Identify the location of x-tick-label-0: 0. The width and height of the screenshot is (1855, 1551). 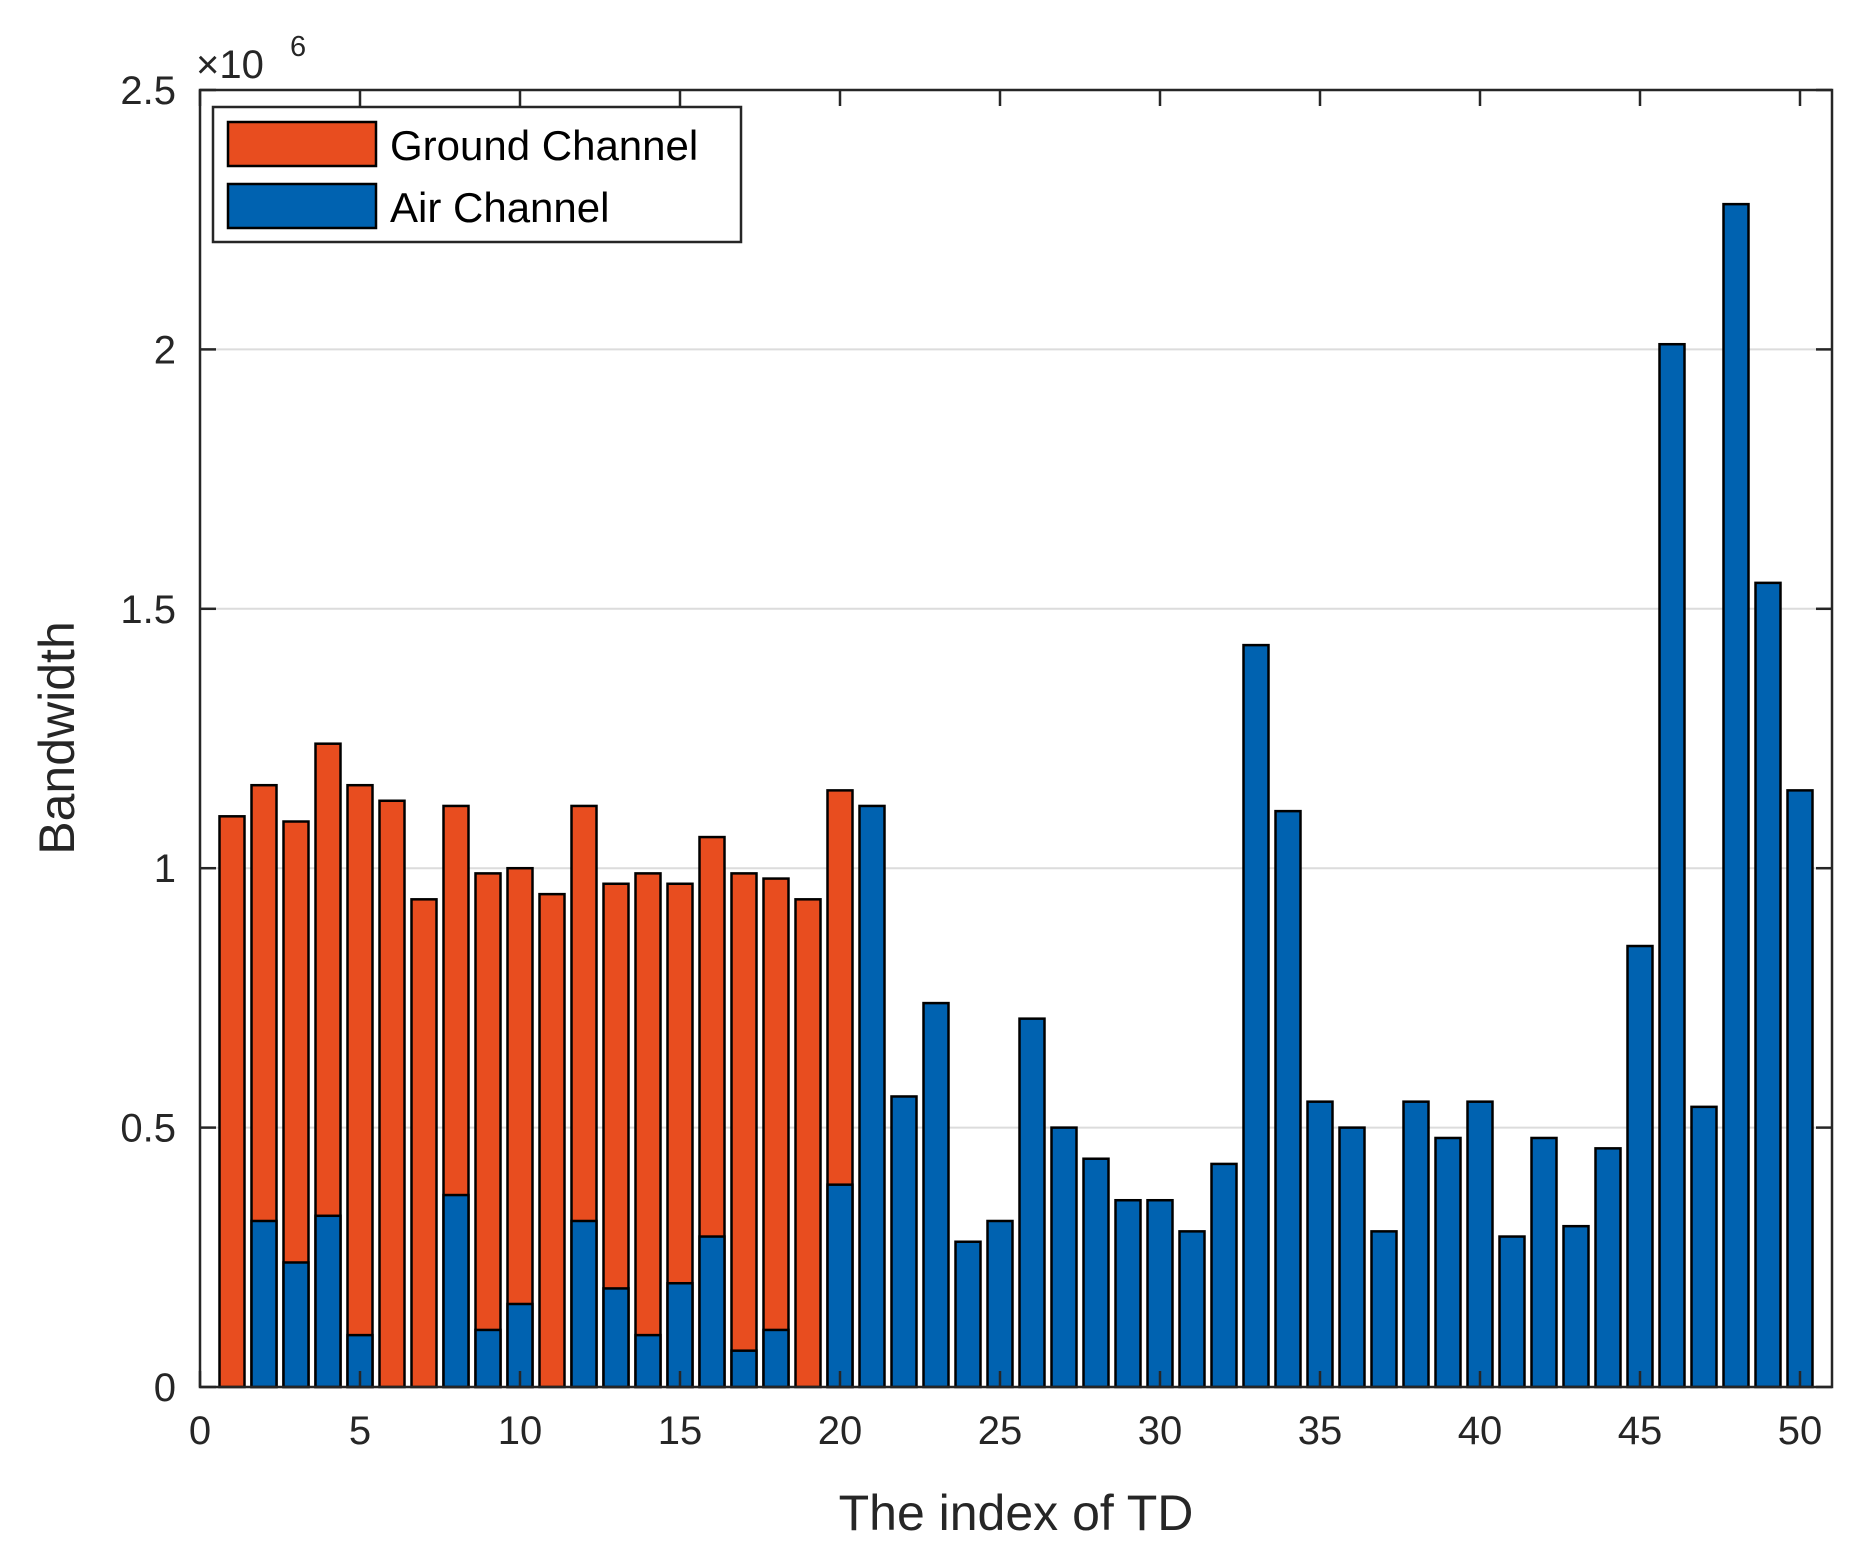
(200, 1431).